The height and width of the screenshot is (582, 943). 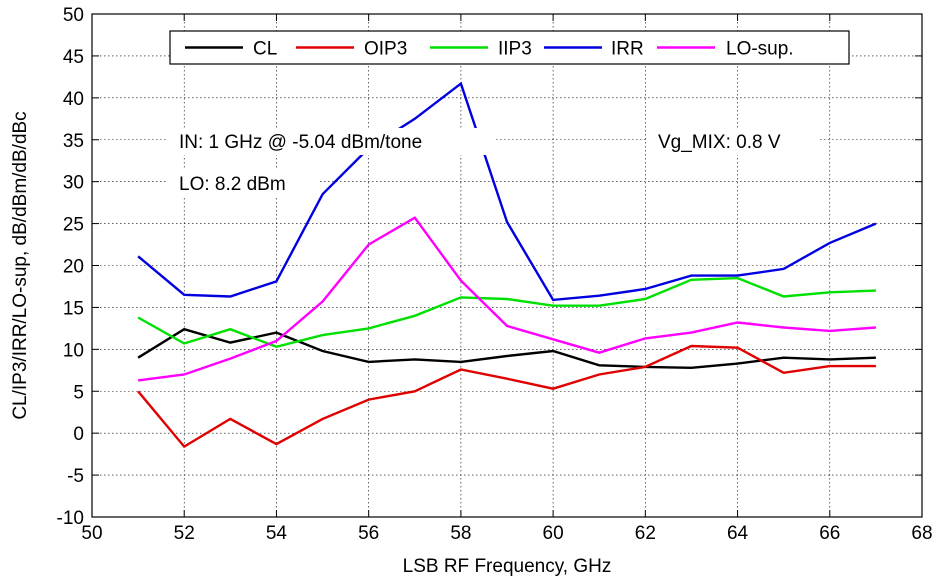 What do you see at coordinates (921, 533) in the screenshot?
I see `x-tick-label: 68` at bounding box center [921, 533].